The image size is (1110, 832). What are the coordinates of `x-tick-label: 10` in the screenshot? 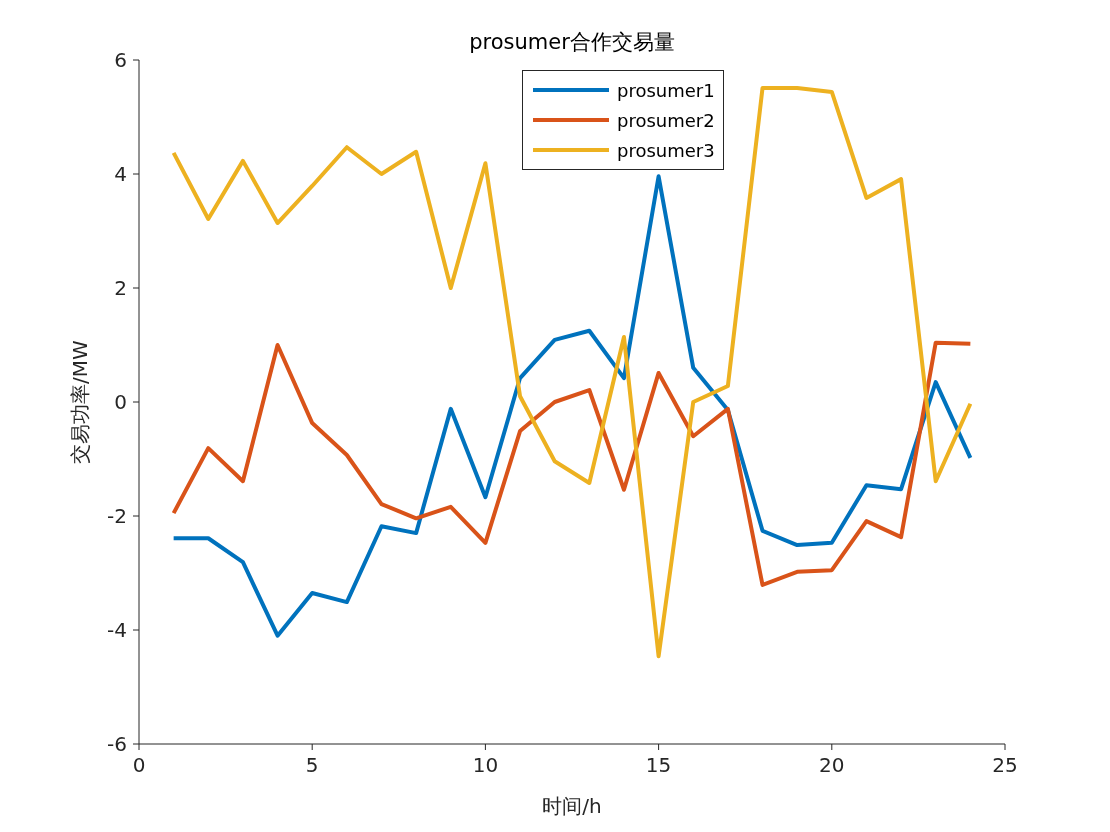 It's located at (485, 765).